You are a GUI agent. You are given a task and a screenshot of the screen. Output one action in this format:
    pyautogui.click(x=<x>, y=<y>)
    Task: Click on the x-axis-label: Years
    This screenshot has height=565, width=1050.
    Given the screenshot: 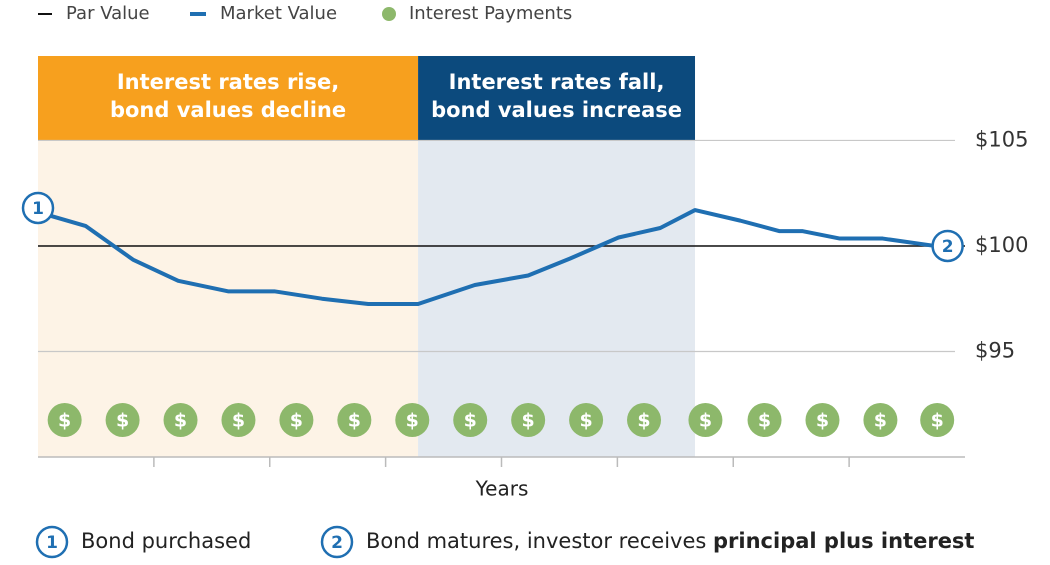 What is the action you would take?
    pyautogui.click(x=502, y=489)
    